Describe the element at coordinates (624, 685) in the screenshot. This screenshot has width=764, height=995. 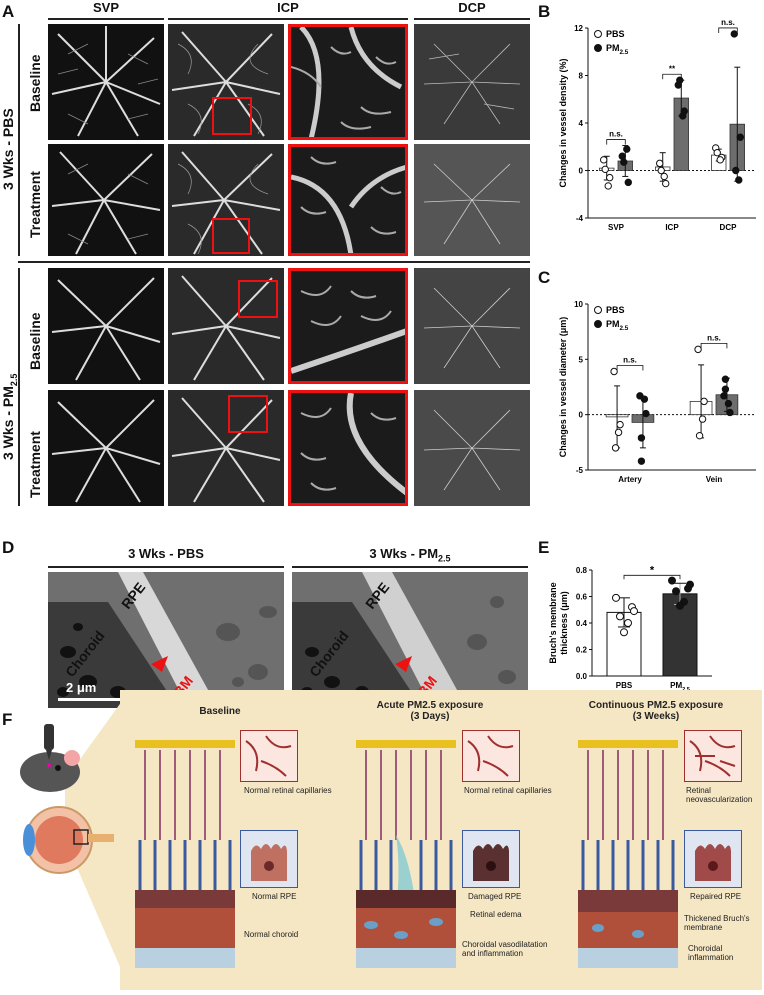
I see `x-tick-label: PBS` at that location.